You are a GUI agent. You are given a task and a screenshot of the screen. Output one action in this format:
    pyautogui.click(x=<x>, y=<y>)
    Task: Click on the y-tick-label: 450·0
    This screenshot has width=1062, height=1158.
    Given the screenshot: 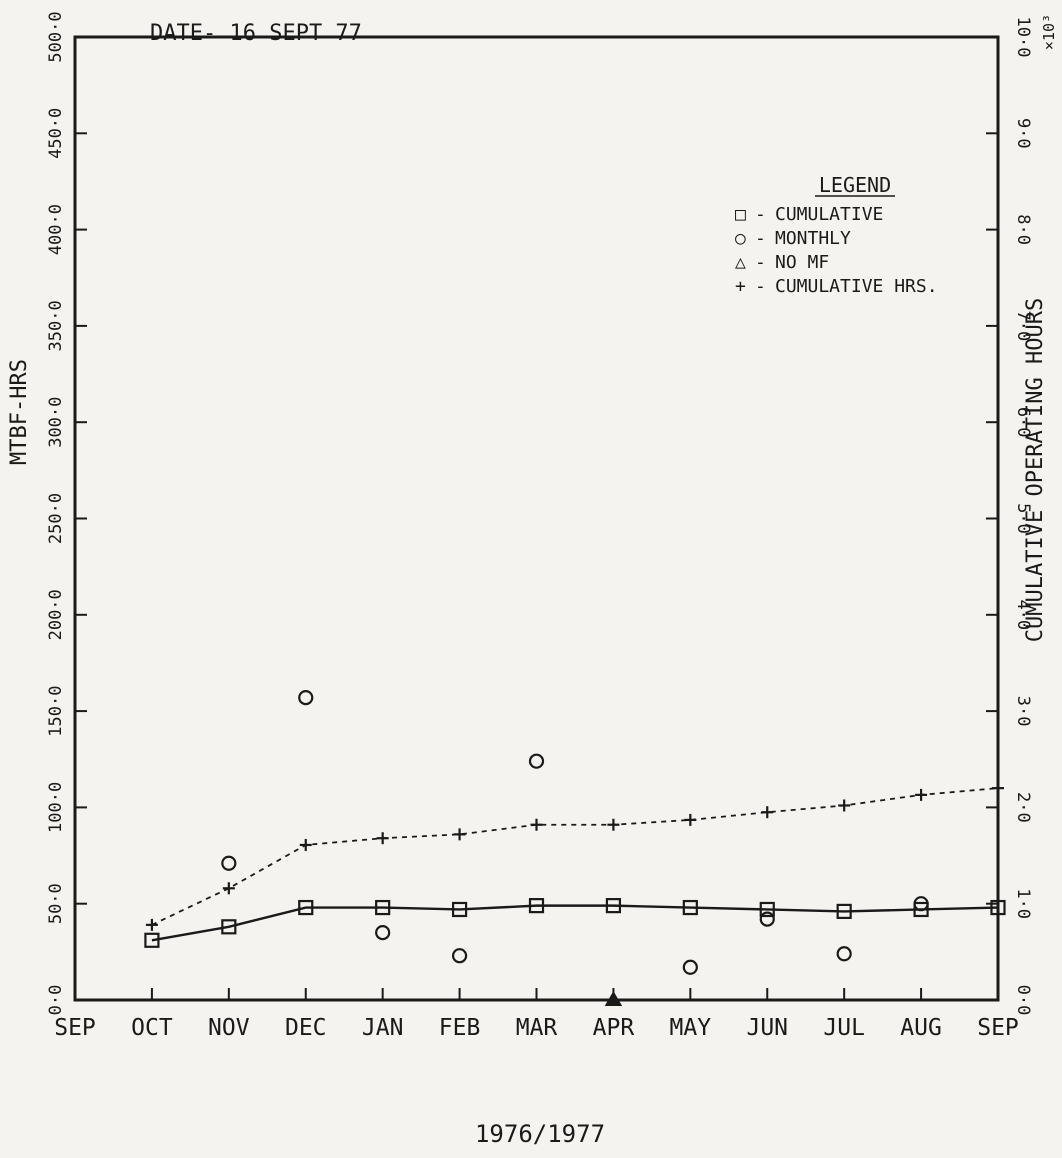 What is the action you would take?
    pyautogui.click(x=56, y=133)
    